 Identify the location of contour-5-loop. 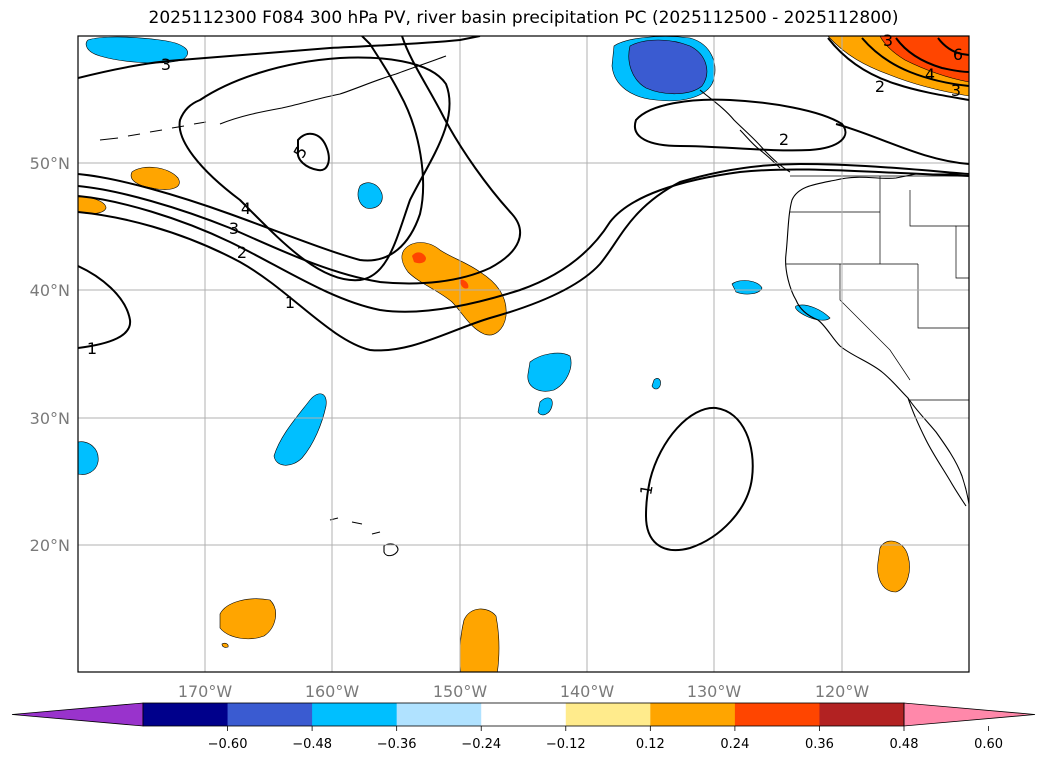
(313, 152).